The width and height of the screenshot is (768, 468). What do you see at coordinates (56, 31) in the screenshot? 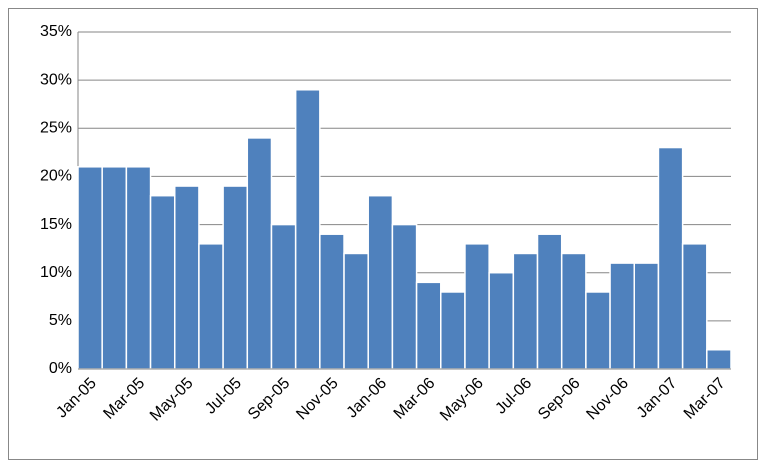
I see `y-tick-label: 35%` at bounding box center [56, 31].